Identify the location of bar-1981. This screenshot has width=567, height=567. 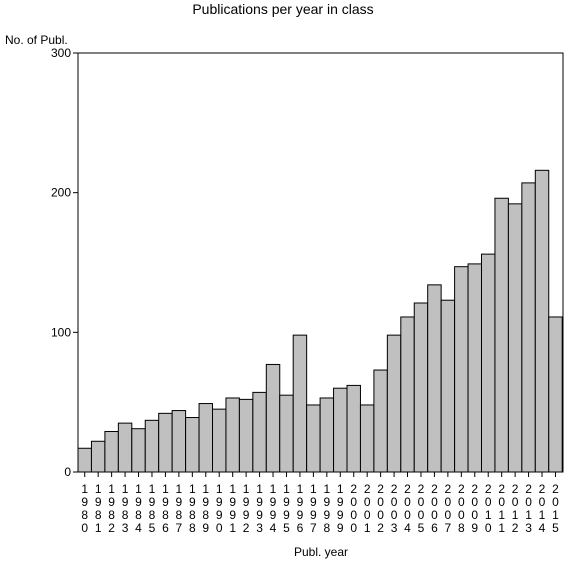
(98, 456).